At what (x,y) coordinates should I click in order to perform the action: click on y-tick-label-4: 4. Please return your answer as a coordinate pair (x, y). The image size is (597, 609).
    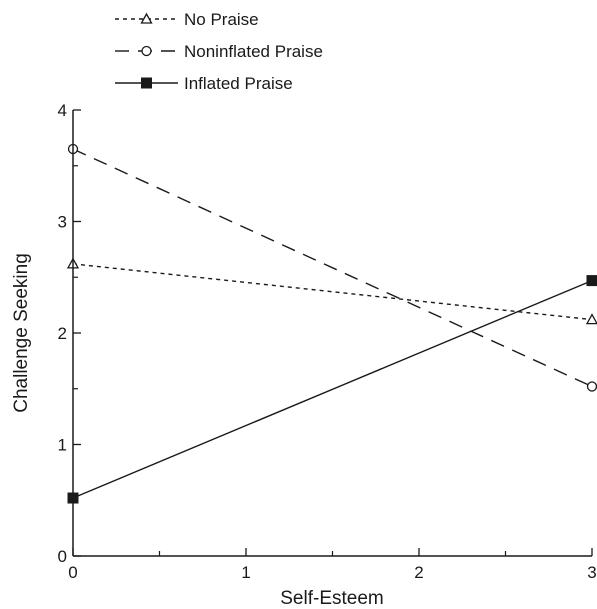
    Looking at the image, I should click on (62, 110).